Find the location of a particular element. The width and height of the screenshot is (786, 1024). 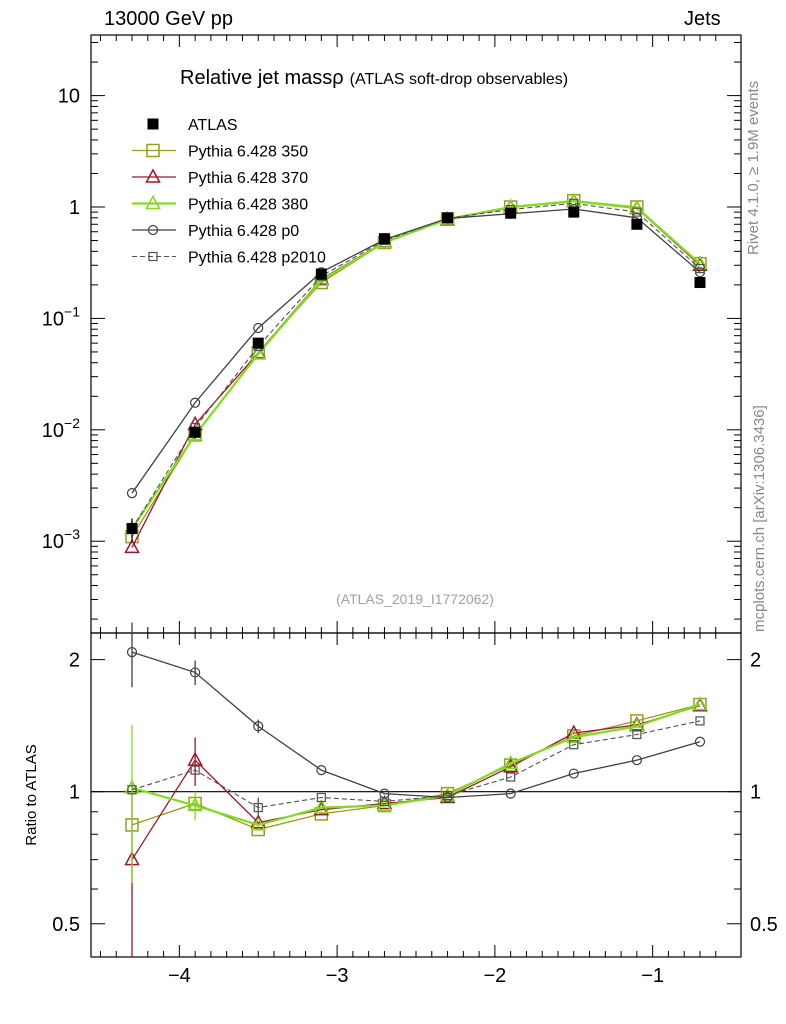

y-tick-exponent: −1 is located at coordinates (72, 311).